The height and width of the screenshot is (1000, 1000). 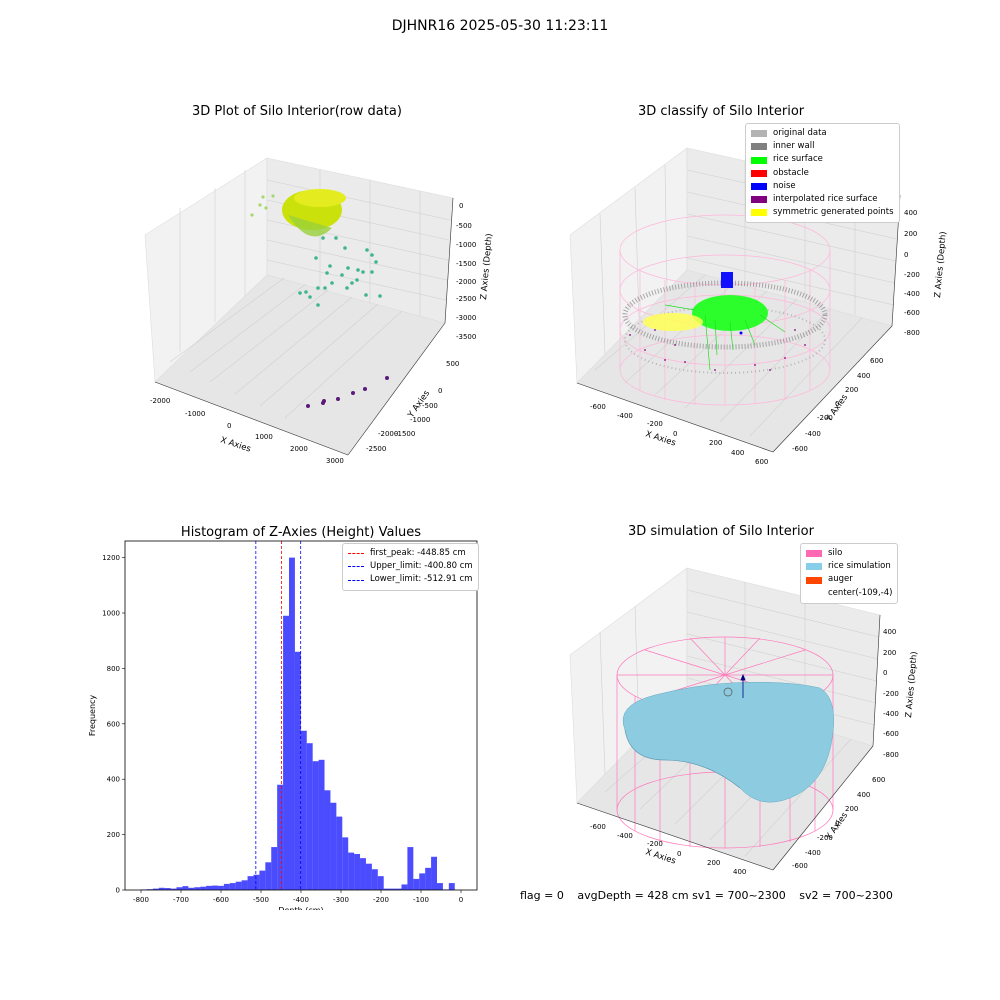 I want to click on raw-x-ticks: -2000 -1000 0 1000 2000 3000, so click(x=247, y=431).